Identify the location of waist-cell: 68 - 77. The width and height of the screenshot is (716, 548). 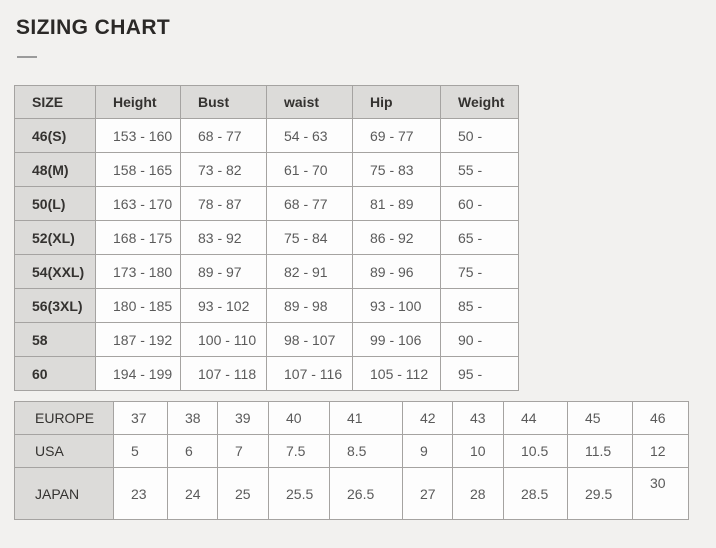
(309, 203).